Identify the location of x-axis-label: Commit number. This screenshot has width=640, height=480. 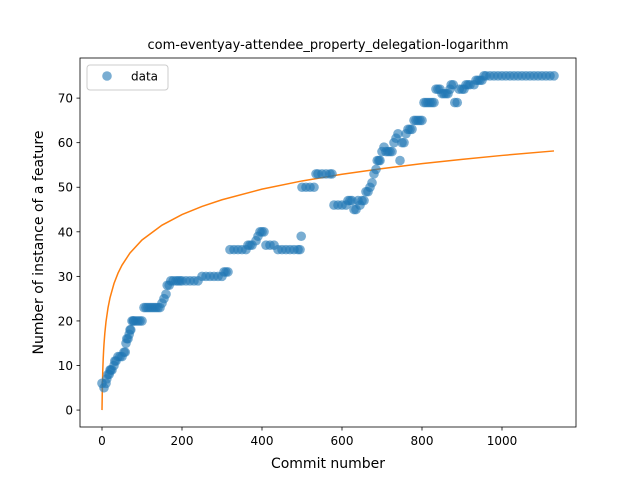
(328, 464).